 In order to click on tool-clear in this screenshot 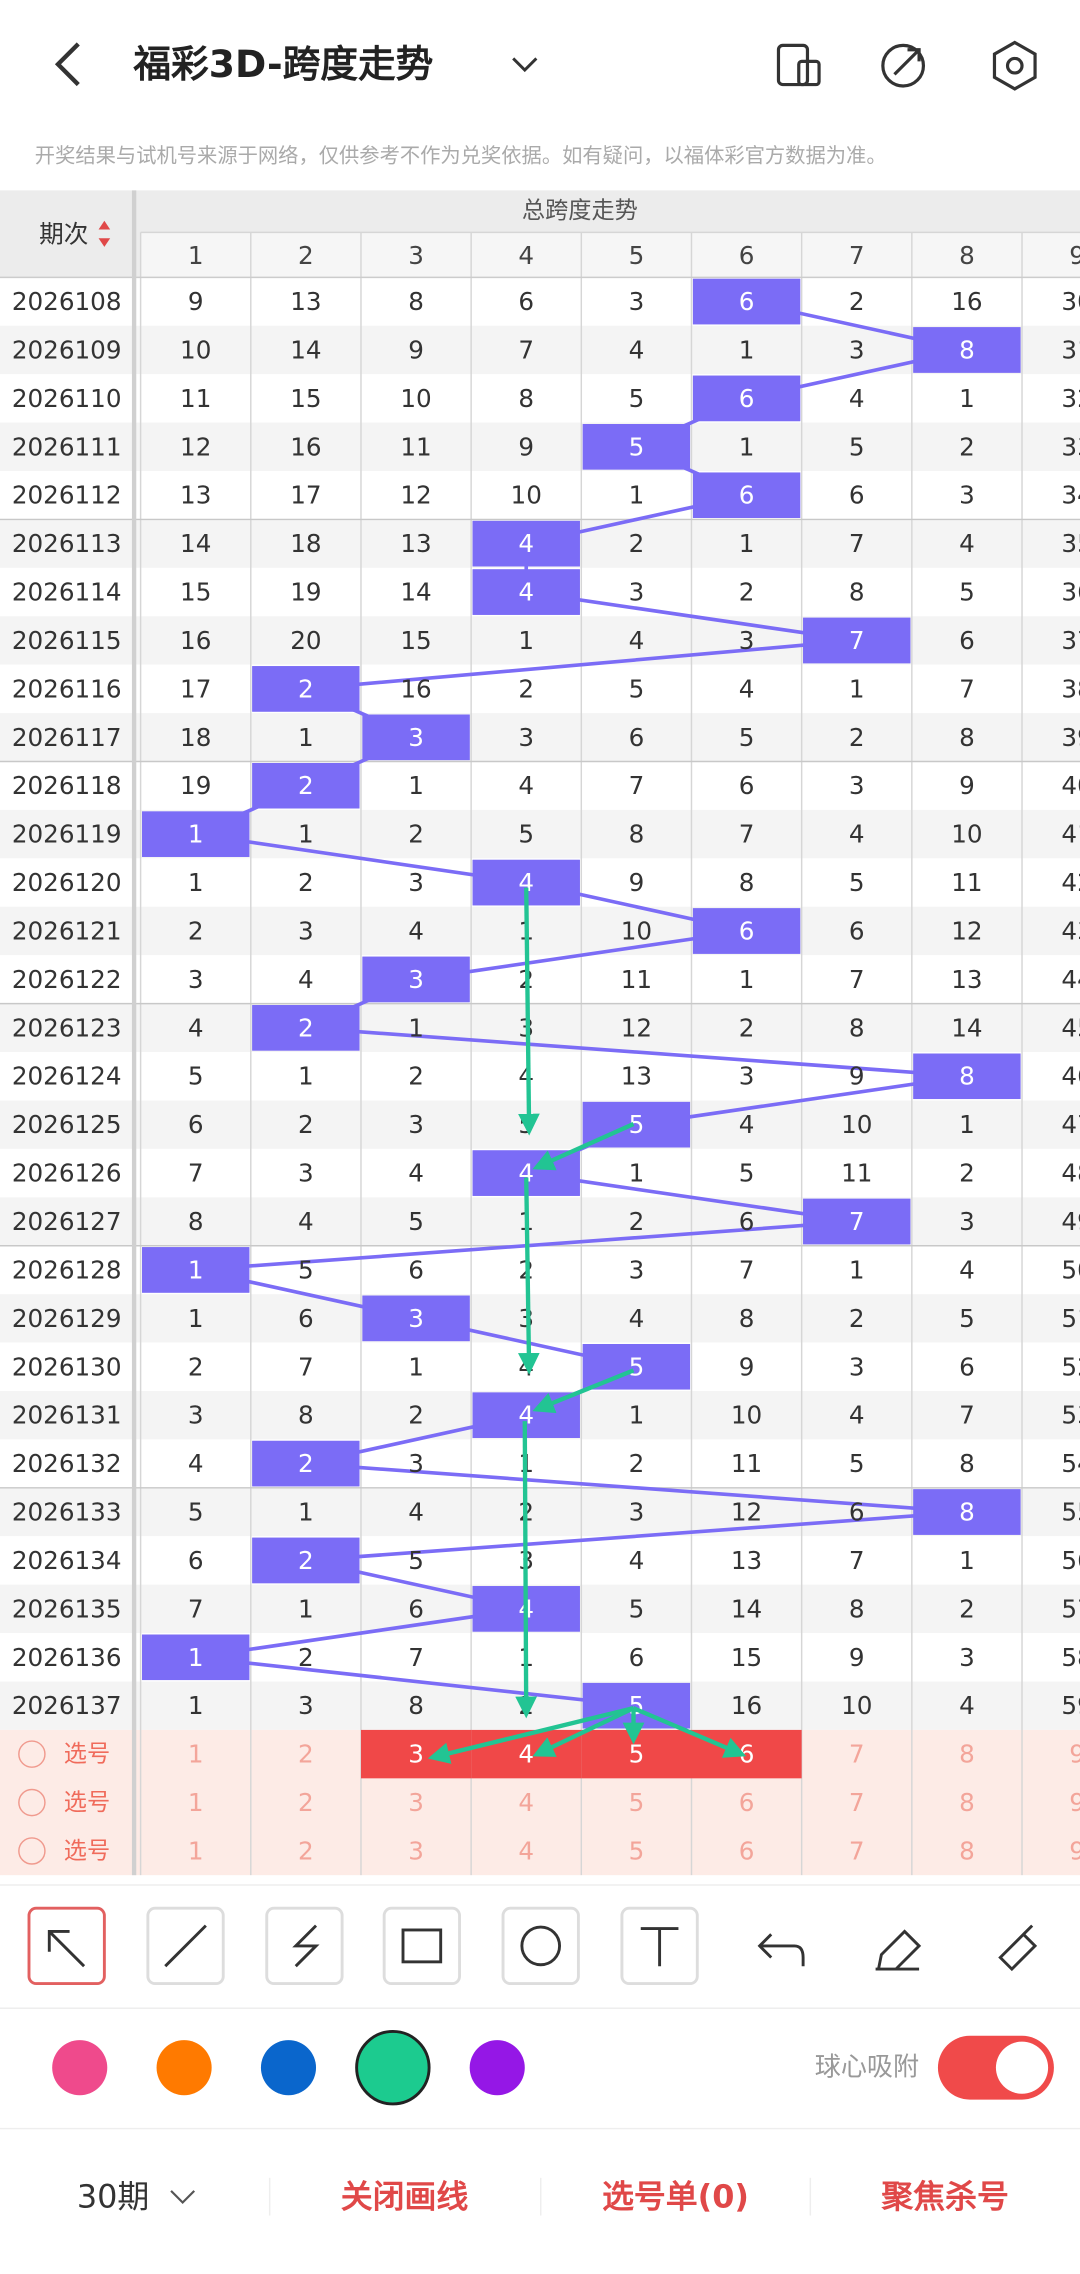, I will do `click(1018, 1948)`.